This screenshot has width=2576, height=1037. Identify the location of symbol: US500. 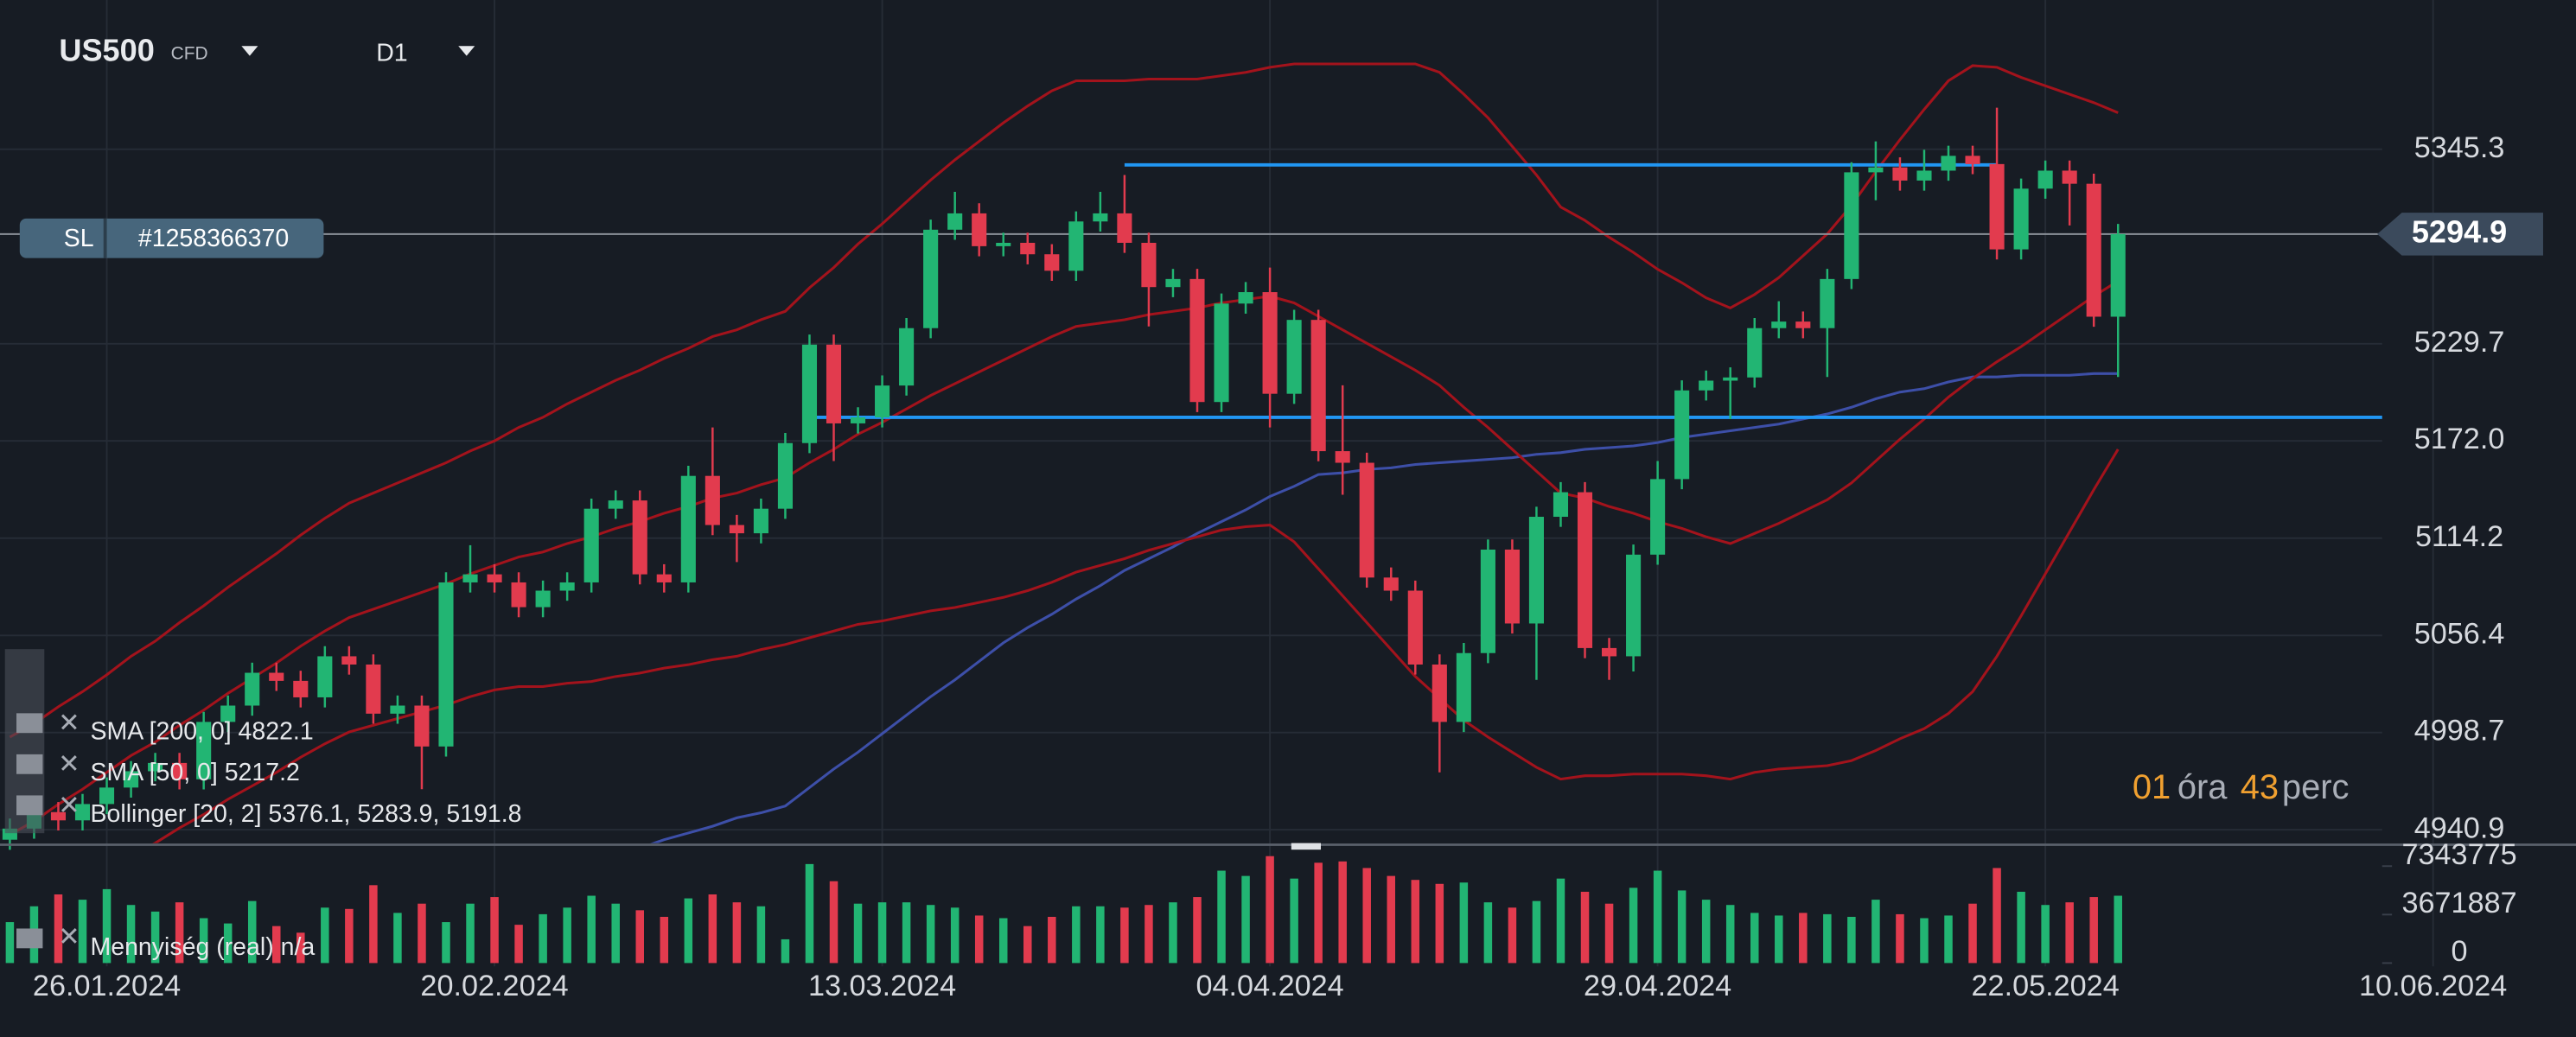
(106, 49).